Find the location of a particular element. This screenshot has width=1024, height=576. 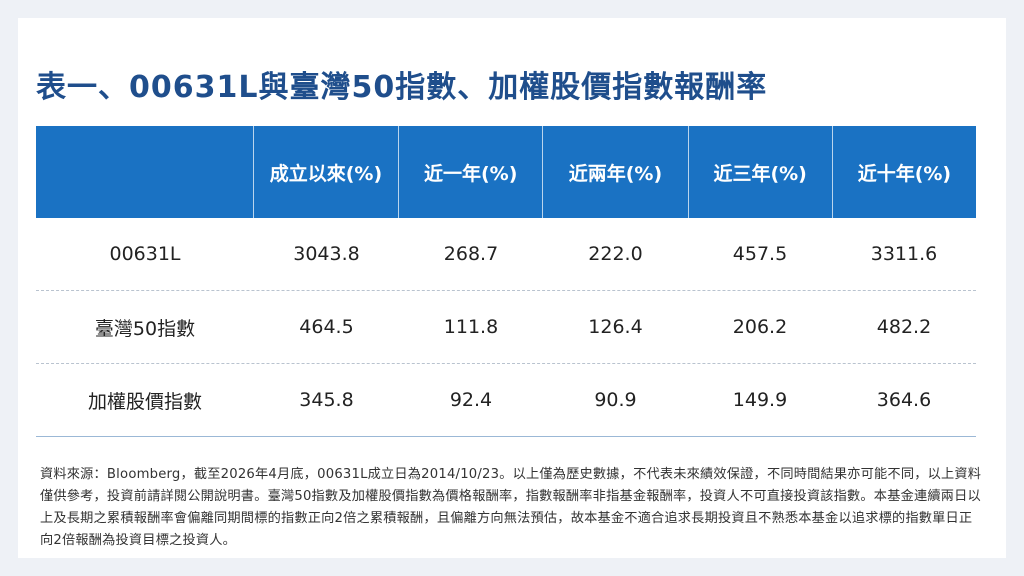

cell-3y: 457.5 is located at coordinates (760, 254).